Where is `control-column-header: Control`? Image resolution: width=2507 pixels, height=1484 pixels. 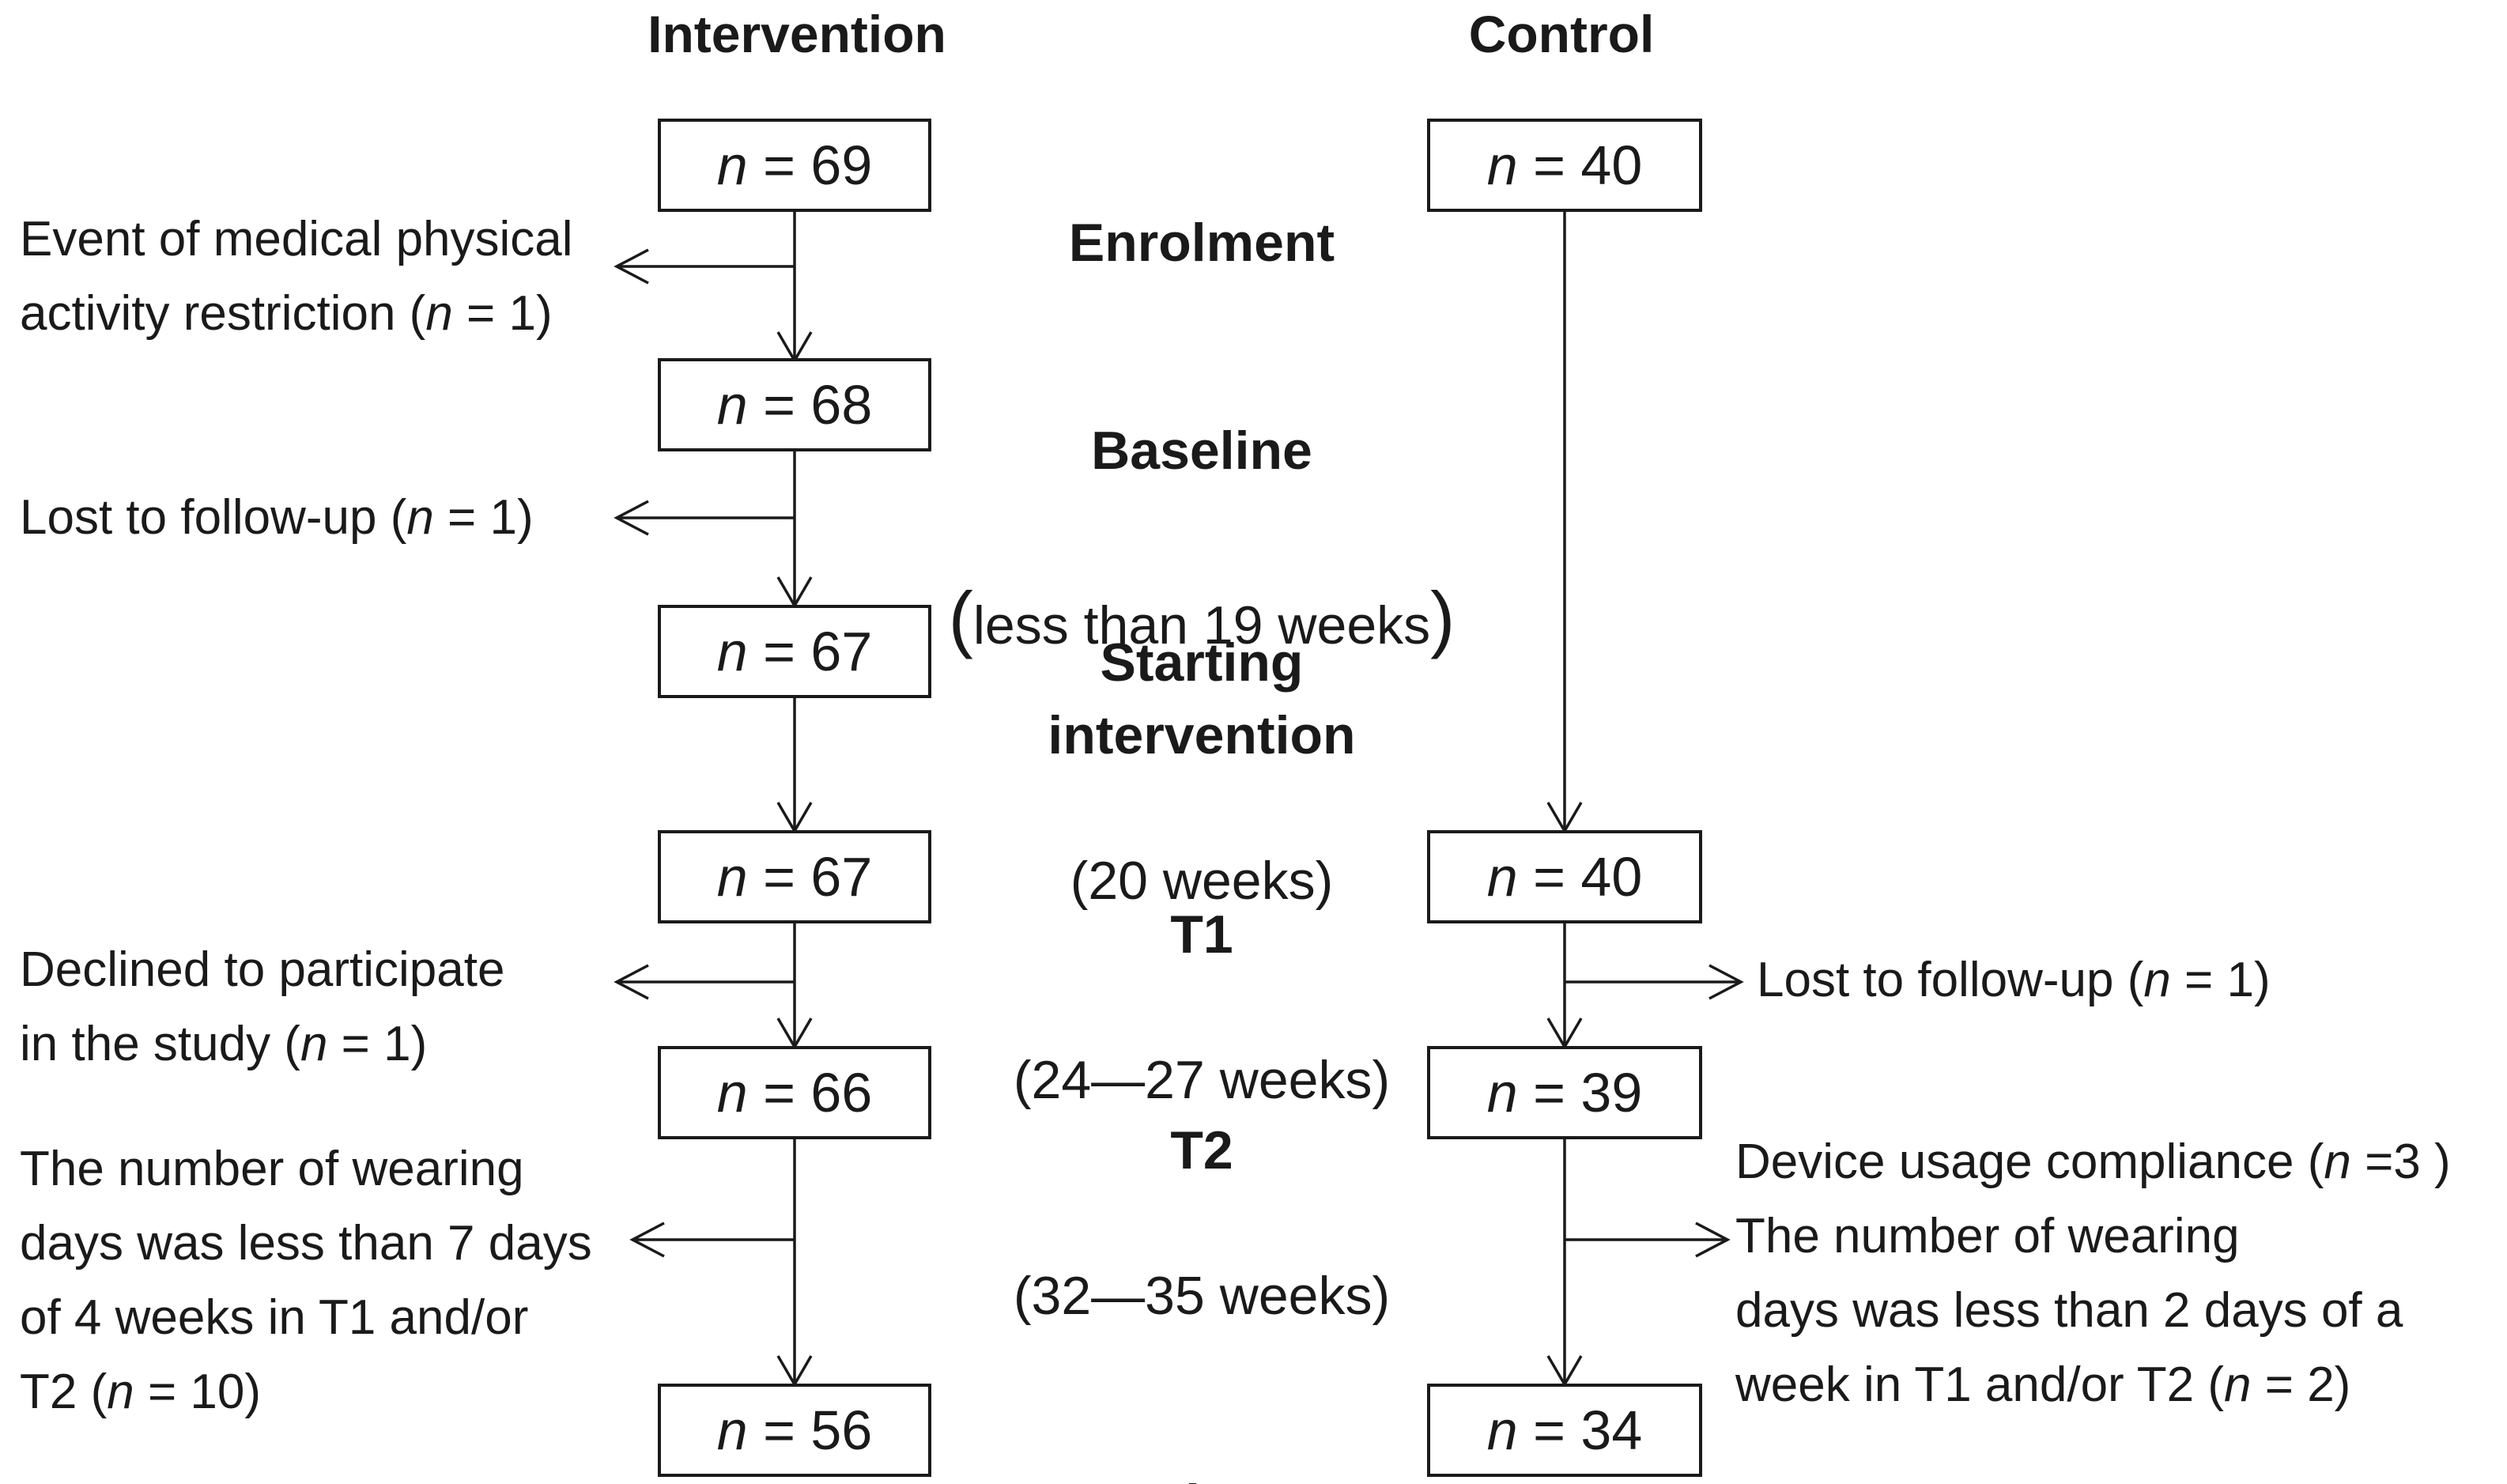
control-column-header: Control is located at coordinates (1561, 34).